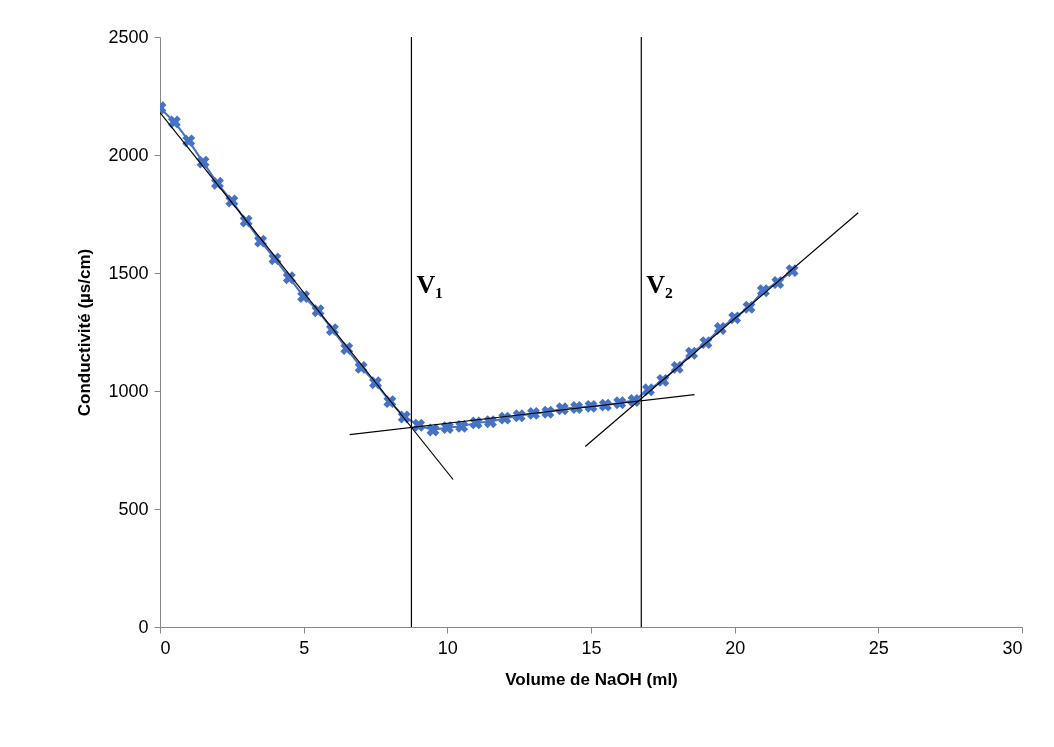  What do you see at coordinates (143, 626) in the screenshot?
I see `y-tick-label: 0` at bounding box center [143, 626].